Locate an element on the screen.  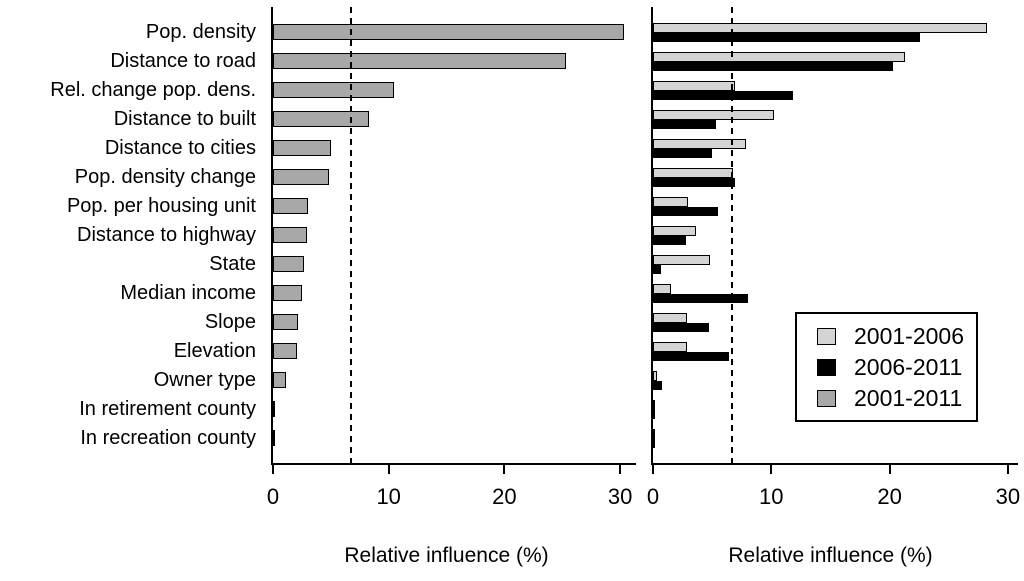
legend-label: 2001-2011 is located at coordinates (908, 397).